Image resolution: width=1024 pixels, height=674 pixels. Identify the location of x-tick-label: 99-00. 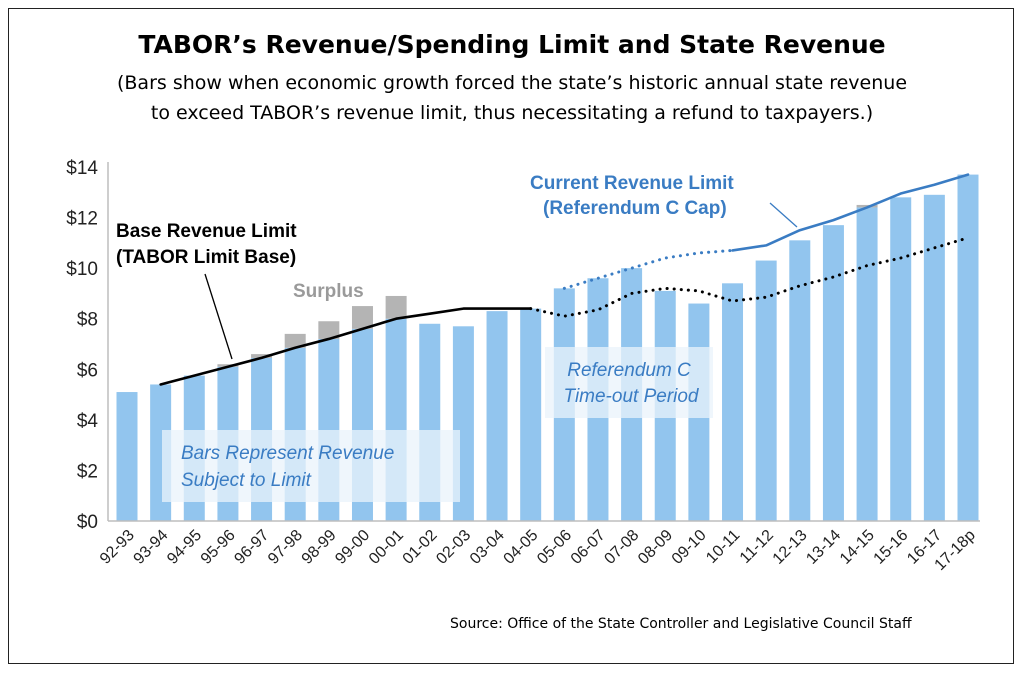
(352, 547).